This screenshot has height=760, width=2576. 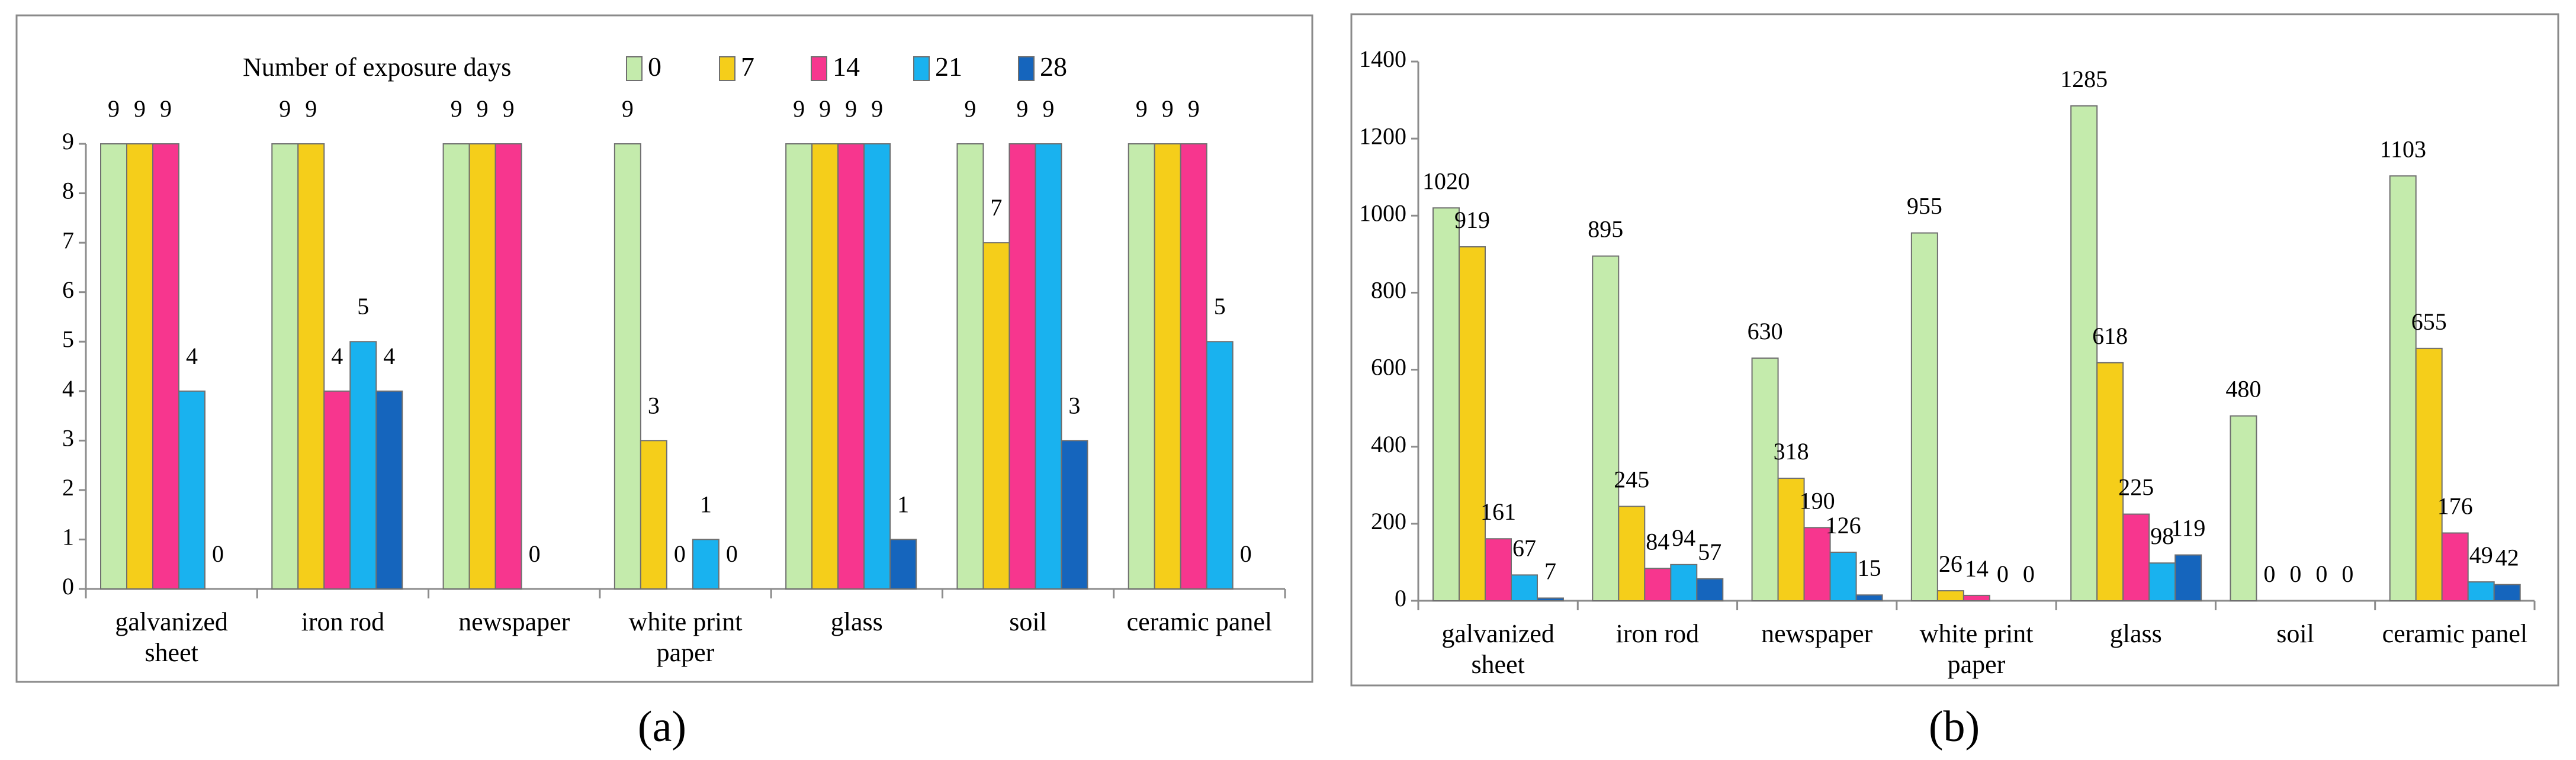 I want to click on chart-a-data-label-white-print-paper-day-7: 3, so click(x=654, y=405).